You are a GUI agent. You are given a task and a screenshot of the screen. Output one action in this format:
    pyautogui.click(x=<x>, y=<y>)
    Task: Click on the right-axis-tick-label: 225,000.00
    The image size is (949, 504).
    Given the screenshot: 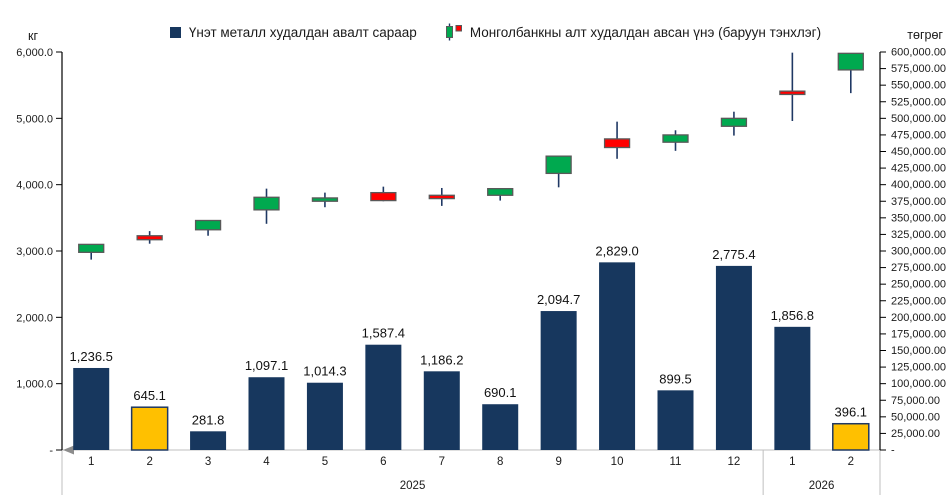 What is the action you would take?
    pyautogui.click(x=918, y=301)
    